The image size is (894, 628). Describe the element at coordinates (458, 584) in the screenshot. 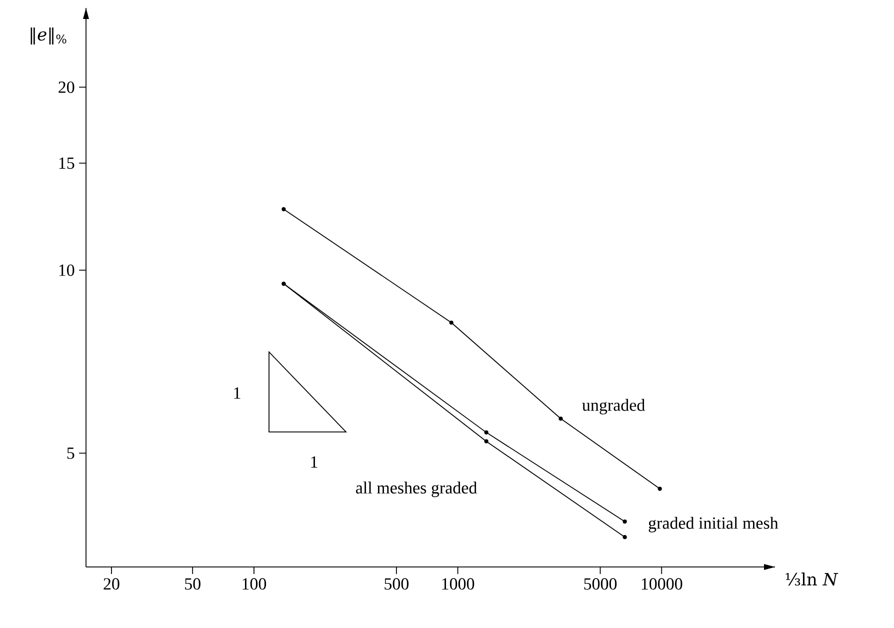

I see `x-tick-label: 1000` at that location.